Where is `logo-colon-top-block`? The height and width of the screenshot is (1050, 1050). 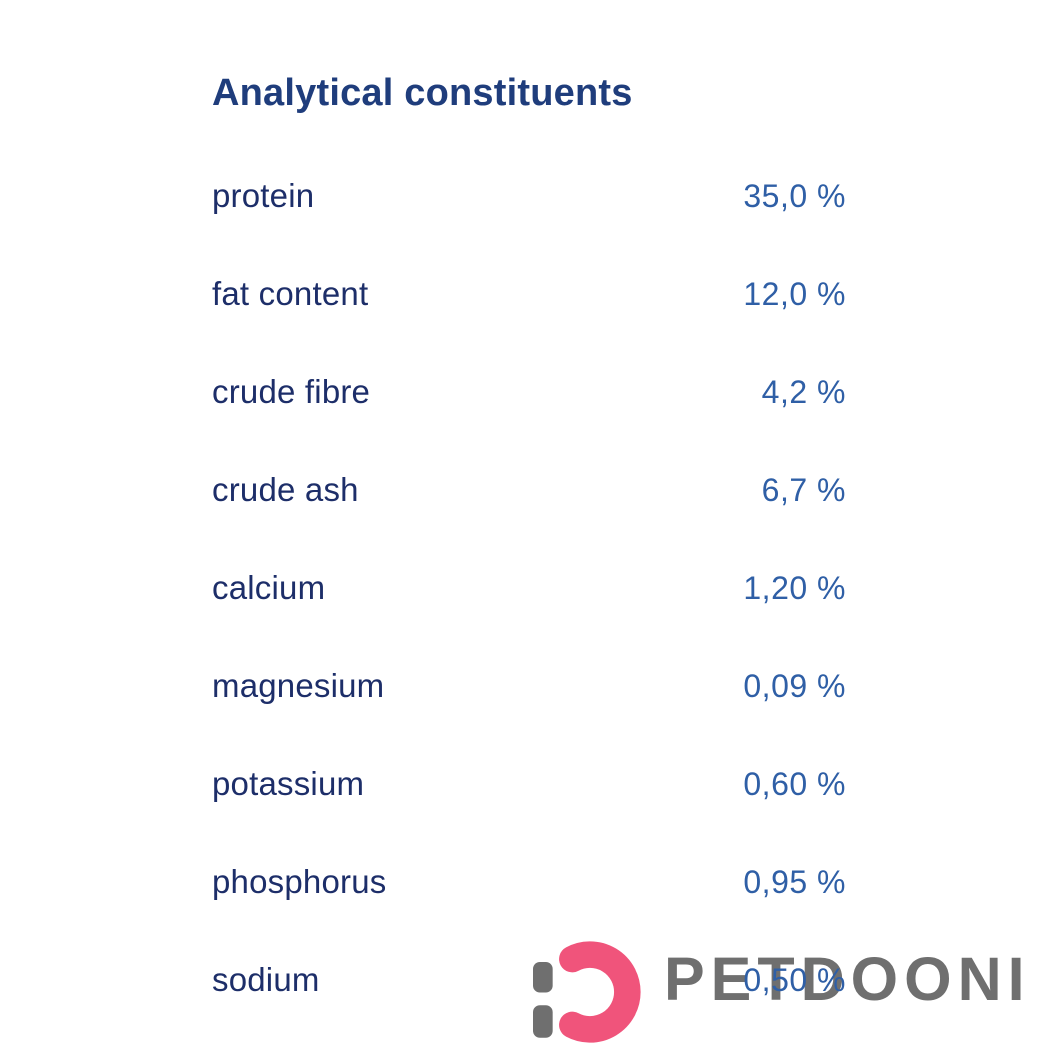 logo-colon-top-block is located at coordinates (543, 977).